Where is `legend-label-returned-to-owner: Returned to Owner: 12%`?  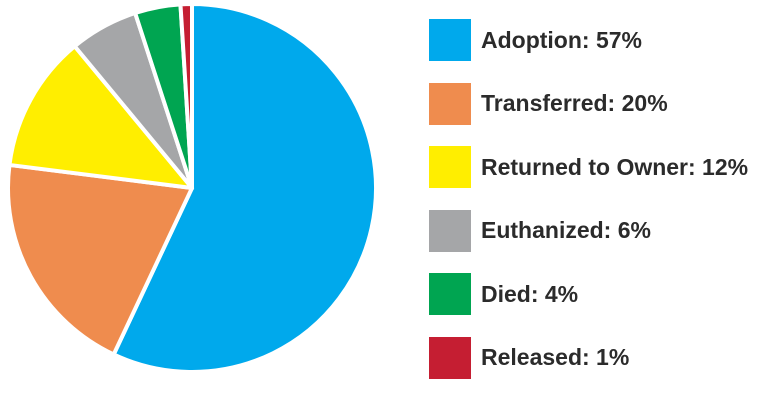 legend-label-returned-to-owner: Returned to Owner: 12% is located at coordinates (615, 166).